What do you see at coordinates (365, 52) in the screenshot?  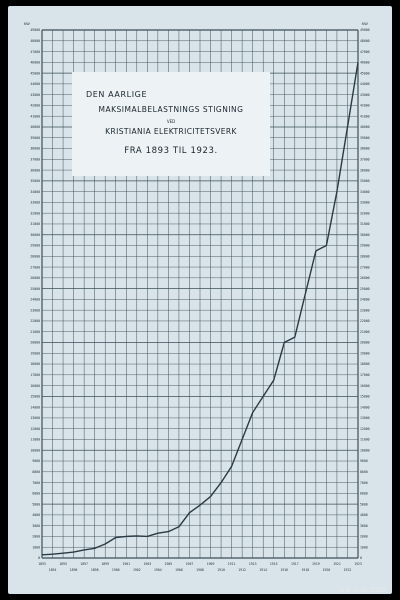 I see `y-tick-label-right: 47000` at bounding box center [365, 52].